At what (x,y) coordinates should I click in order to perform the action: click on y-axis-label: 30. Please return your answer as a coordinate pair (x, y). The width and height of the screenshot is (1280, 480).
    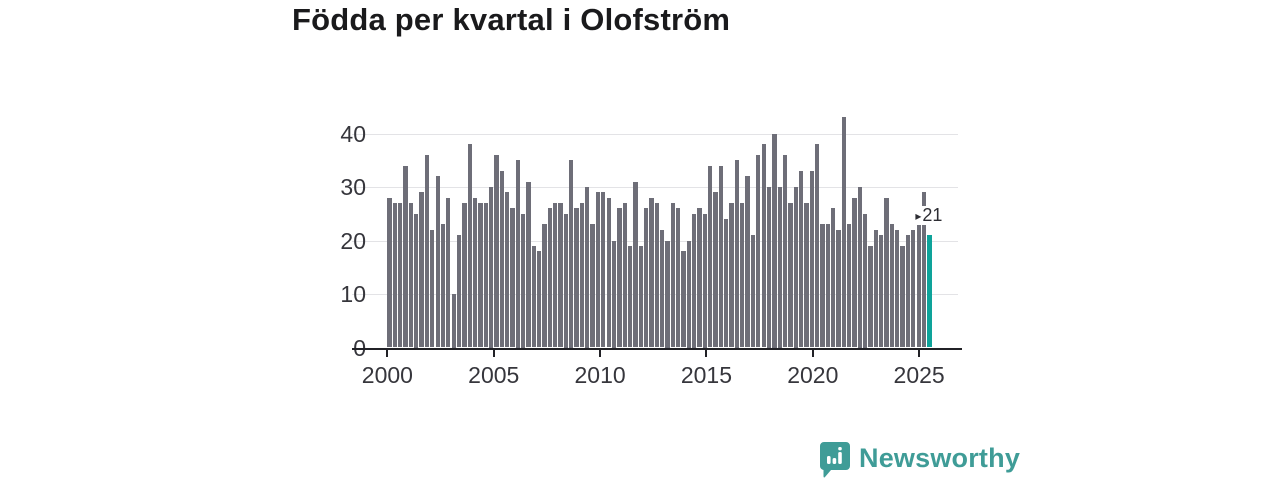
    Looking at the image, I should click on (353, 187).